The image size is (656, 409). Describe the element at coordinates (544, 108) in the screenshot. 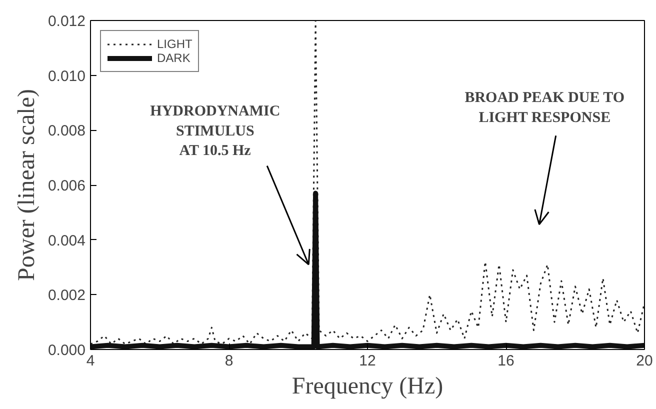

I see `annotation: BROAD PEAK DUE TO LIGHT RESPONSE` at that location.